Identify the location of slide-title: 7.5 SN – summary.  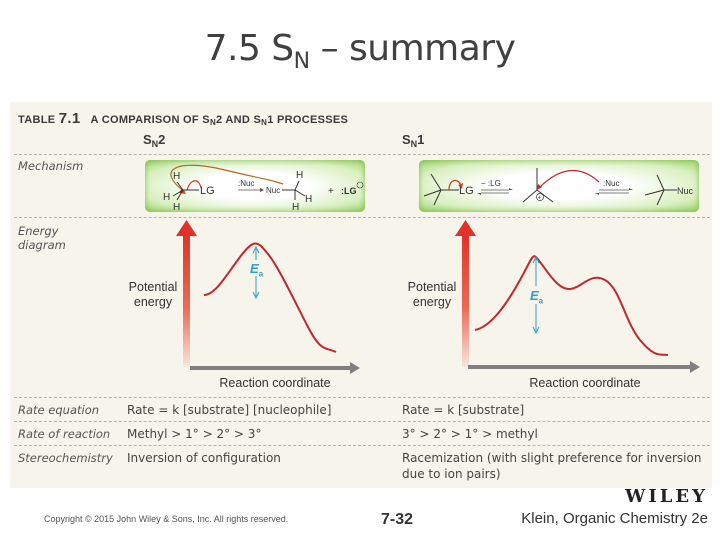
(360, 51).